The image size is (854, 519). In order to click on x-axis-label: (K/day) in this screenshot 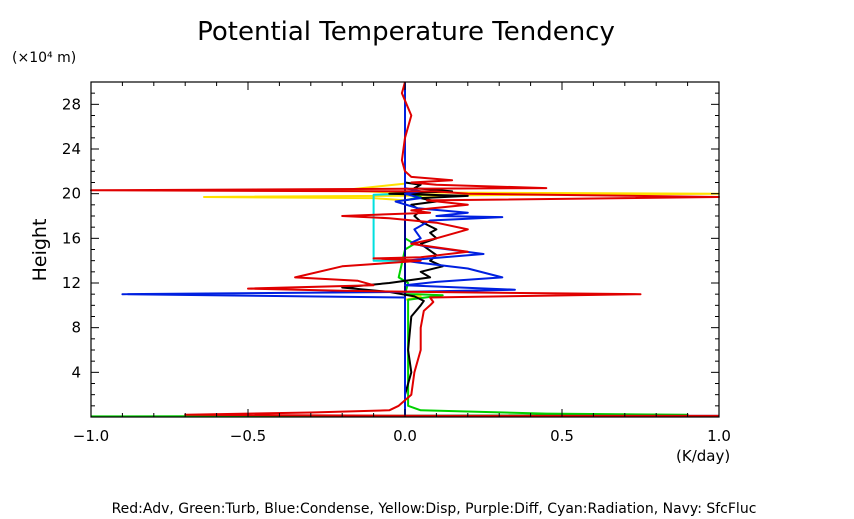, I will do `click(703, 456)`.